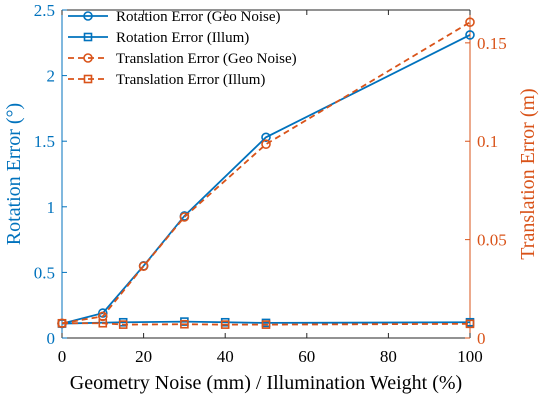 The height and width of the screenshot is (400, 550). I want to click on legend-label: Rotation Error (Illum), so click(182, 38).